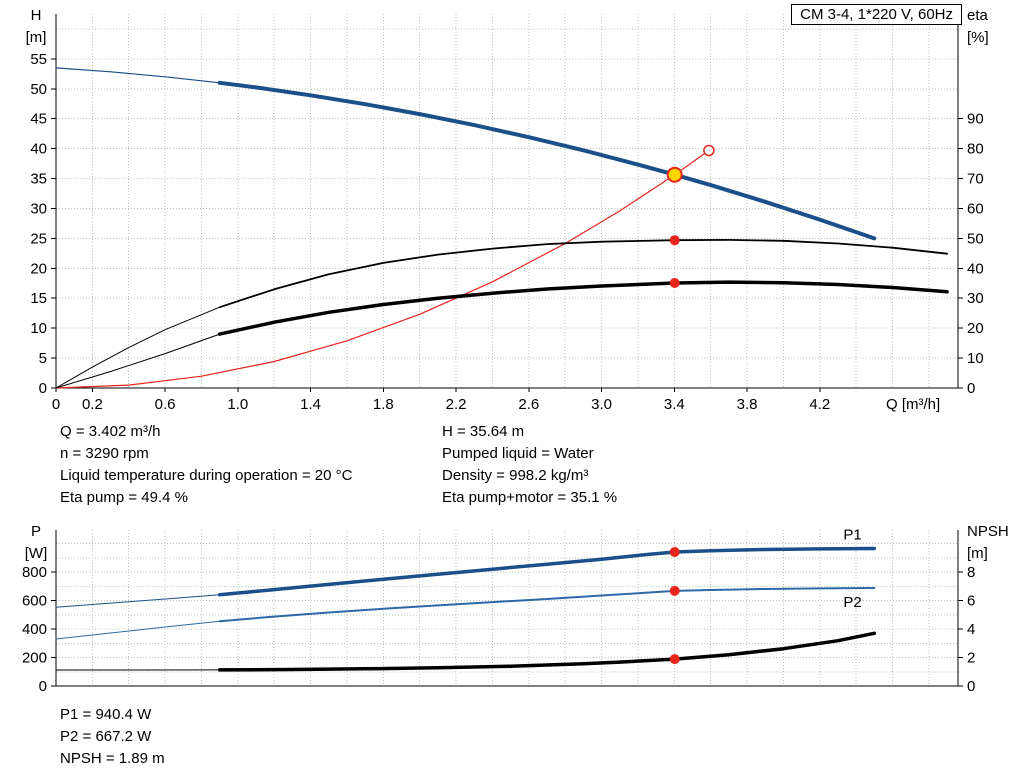  I want to click on eta-pump-motor-point, so click(674, 283).